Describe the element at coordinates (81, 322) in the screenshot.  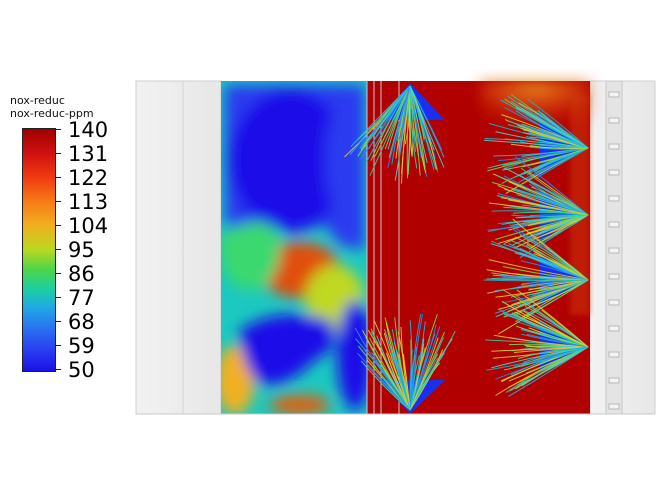
I see `tick-label: 68` at that location.